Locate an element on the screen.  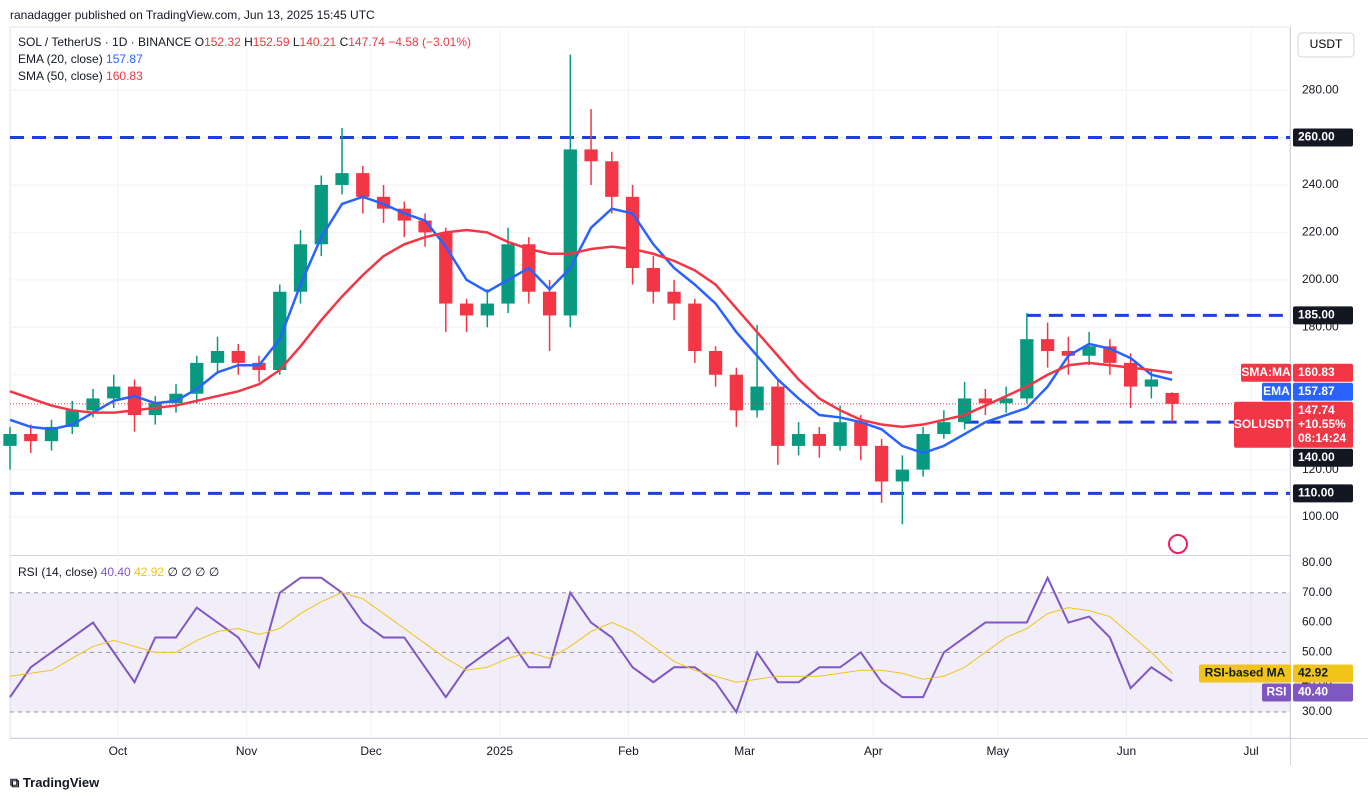
rsi-extra: ∅ ∅ ∅ ∅ is located at coordinates (193, 572).